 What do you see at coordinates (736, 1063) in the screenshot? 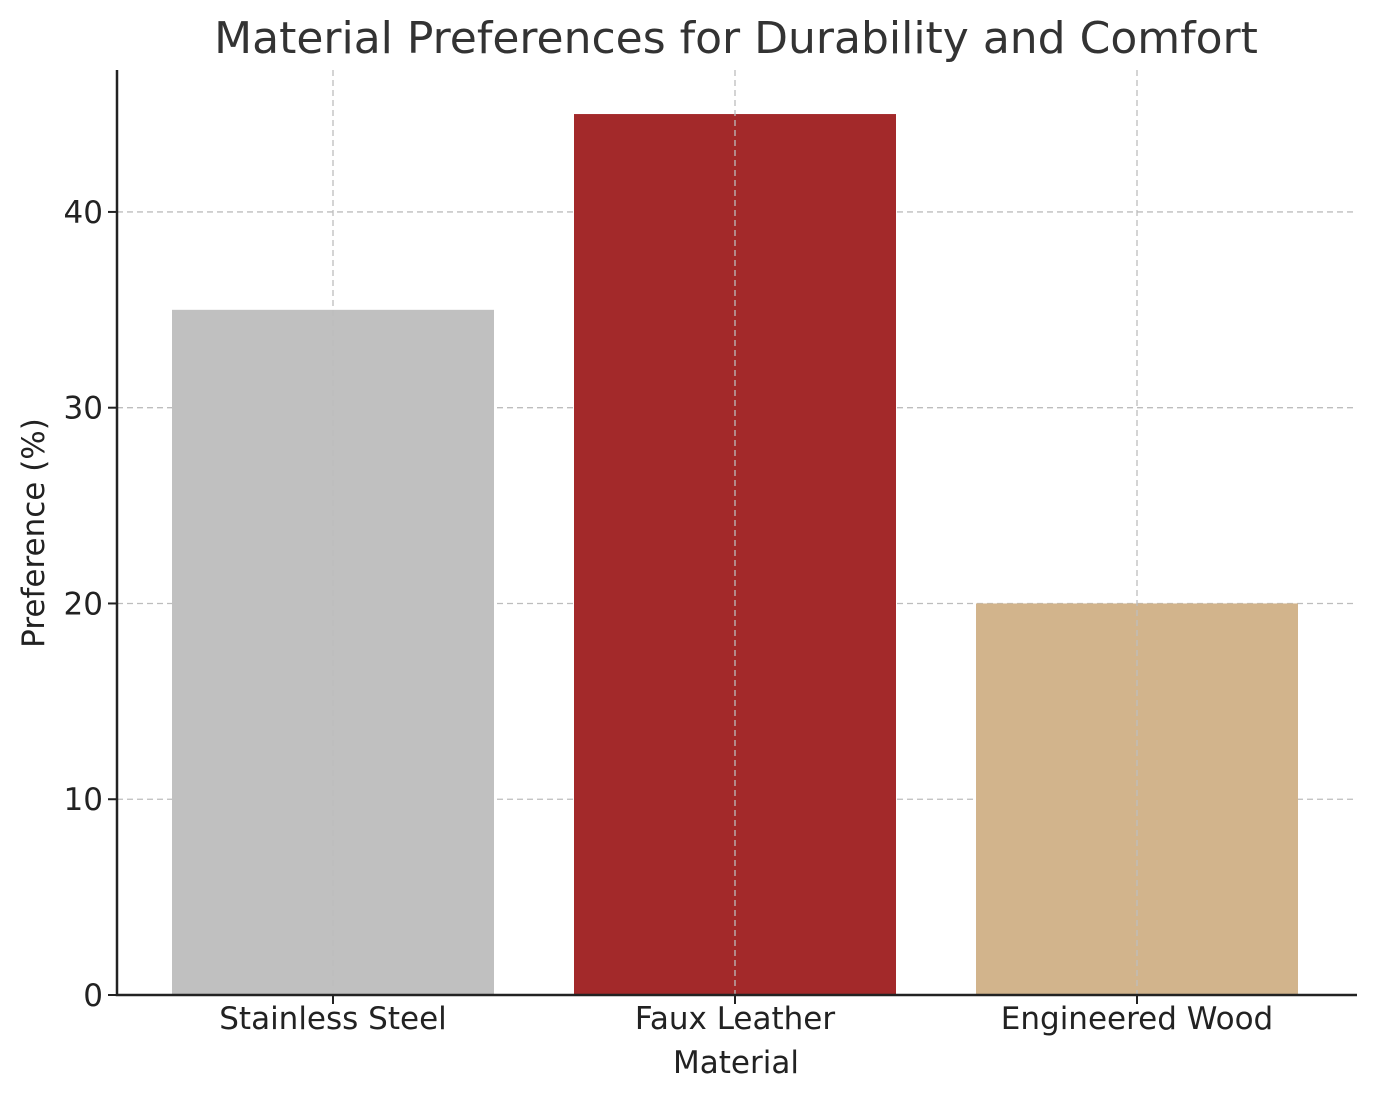
I see `x-axis-label: Material` at bounding box center [736, 1063].